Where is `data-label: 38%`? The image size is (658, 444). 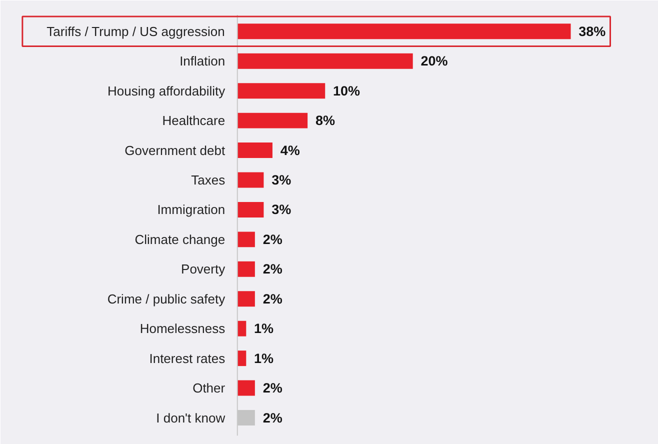 data-label: 38% is located at coordinates (592, 31).